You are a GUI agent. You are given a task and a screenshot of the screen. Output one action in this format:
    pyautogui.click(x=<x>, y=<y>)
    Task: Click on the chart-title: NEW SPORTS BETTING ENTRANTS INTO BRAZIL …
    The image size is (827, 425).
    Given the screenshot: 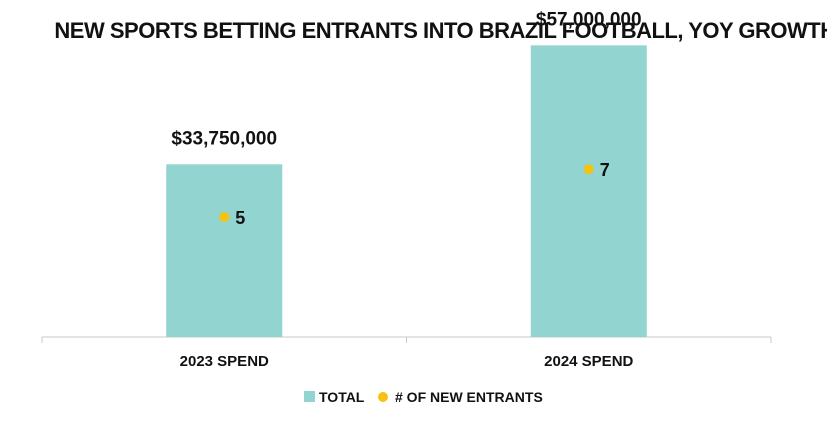 What is the action you would take?
    pyautogui.click(x=440, y=30)
    